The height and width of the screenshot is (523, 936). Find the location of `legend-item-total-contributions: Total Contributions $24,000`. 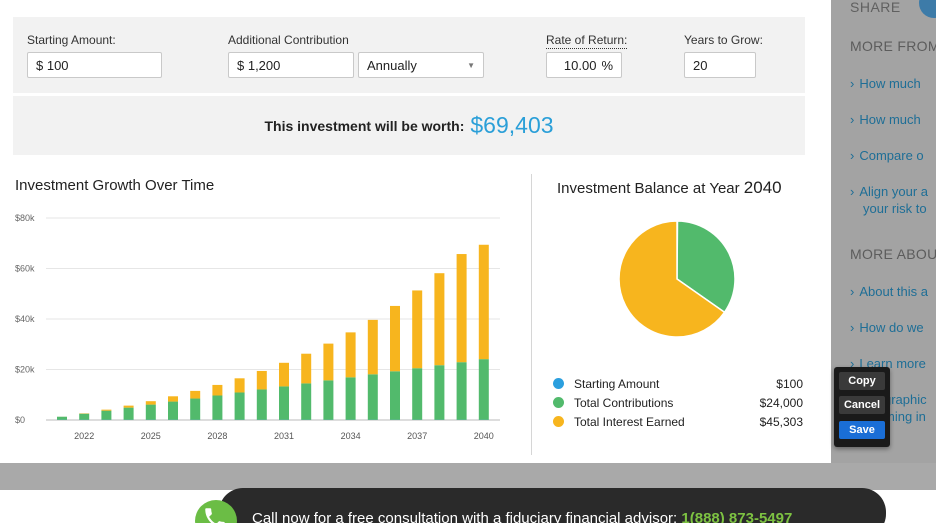

legend-item-total-contributions: Total Contributions $24,000 is located at coordinates (678, 402).